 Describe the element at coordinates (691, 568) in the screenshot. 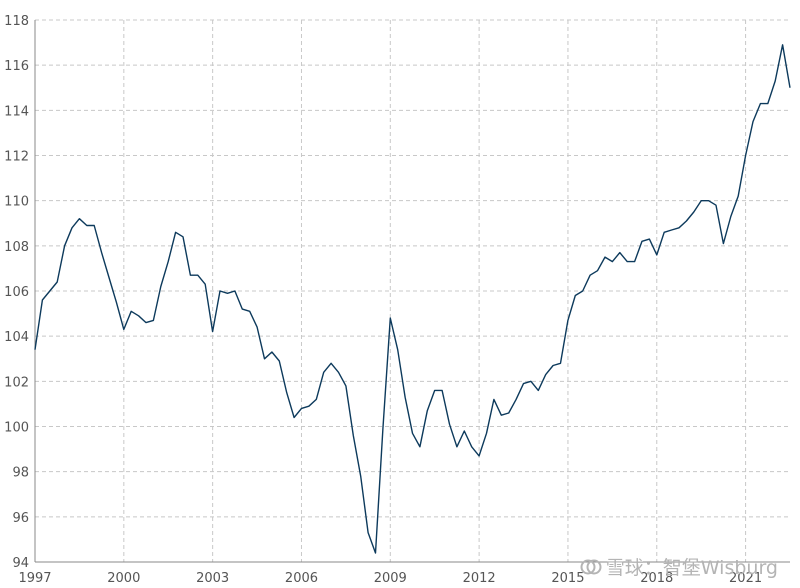

I see `watermark-text: 雪球：智堡Wisburg` at that location.